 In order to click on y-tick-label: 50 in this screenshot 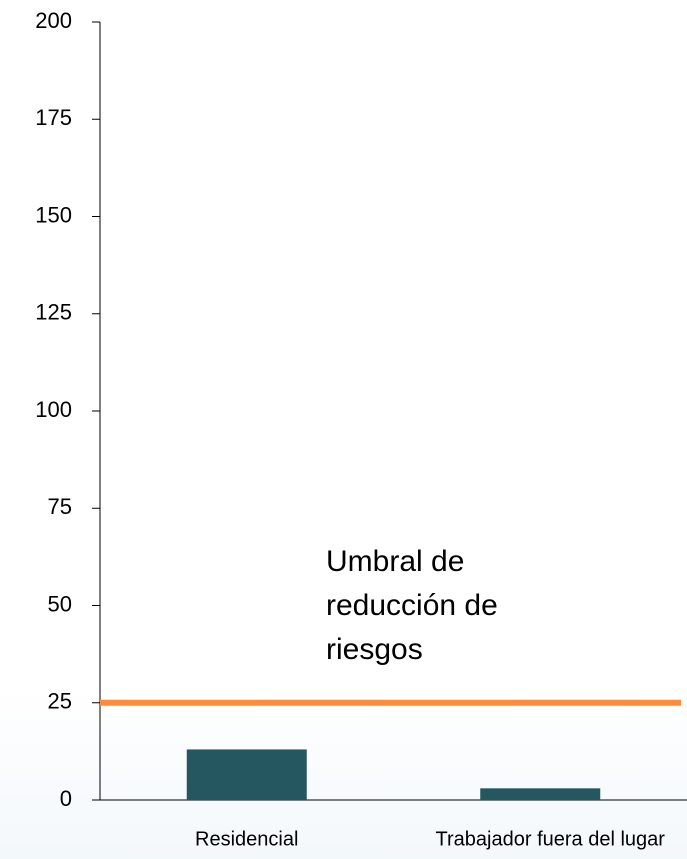, I will do `click(60, 603)`.